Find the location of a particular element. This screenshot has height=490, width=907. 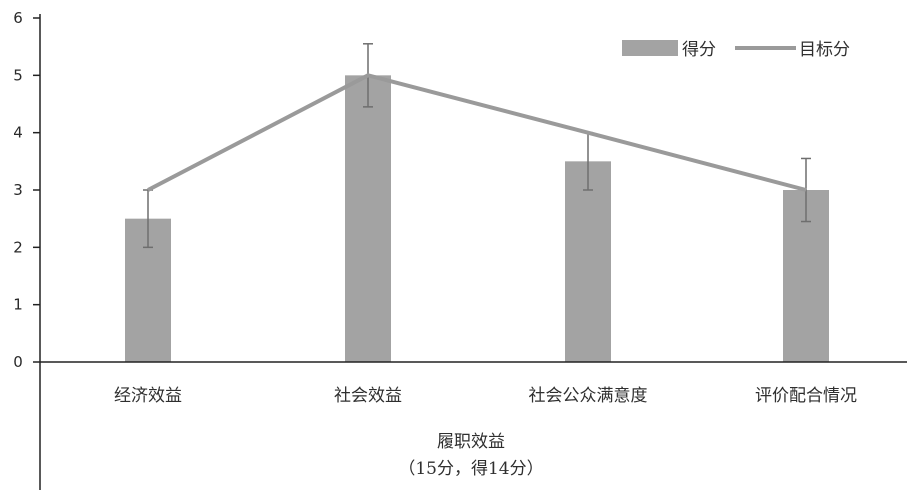

category-labels-layer: 经济效益 社会效益 社会公众满意度 评价配合情况 is located at coordinates (485, 396).